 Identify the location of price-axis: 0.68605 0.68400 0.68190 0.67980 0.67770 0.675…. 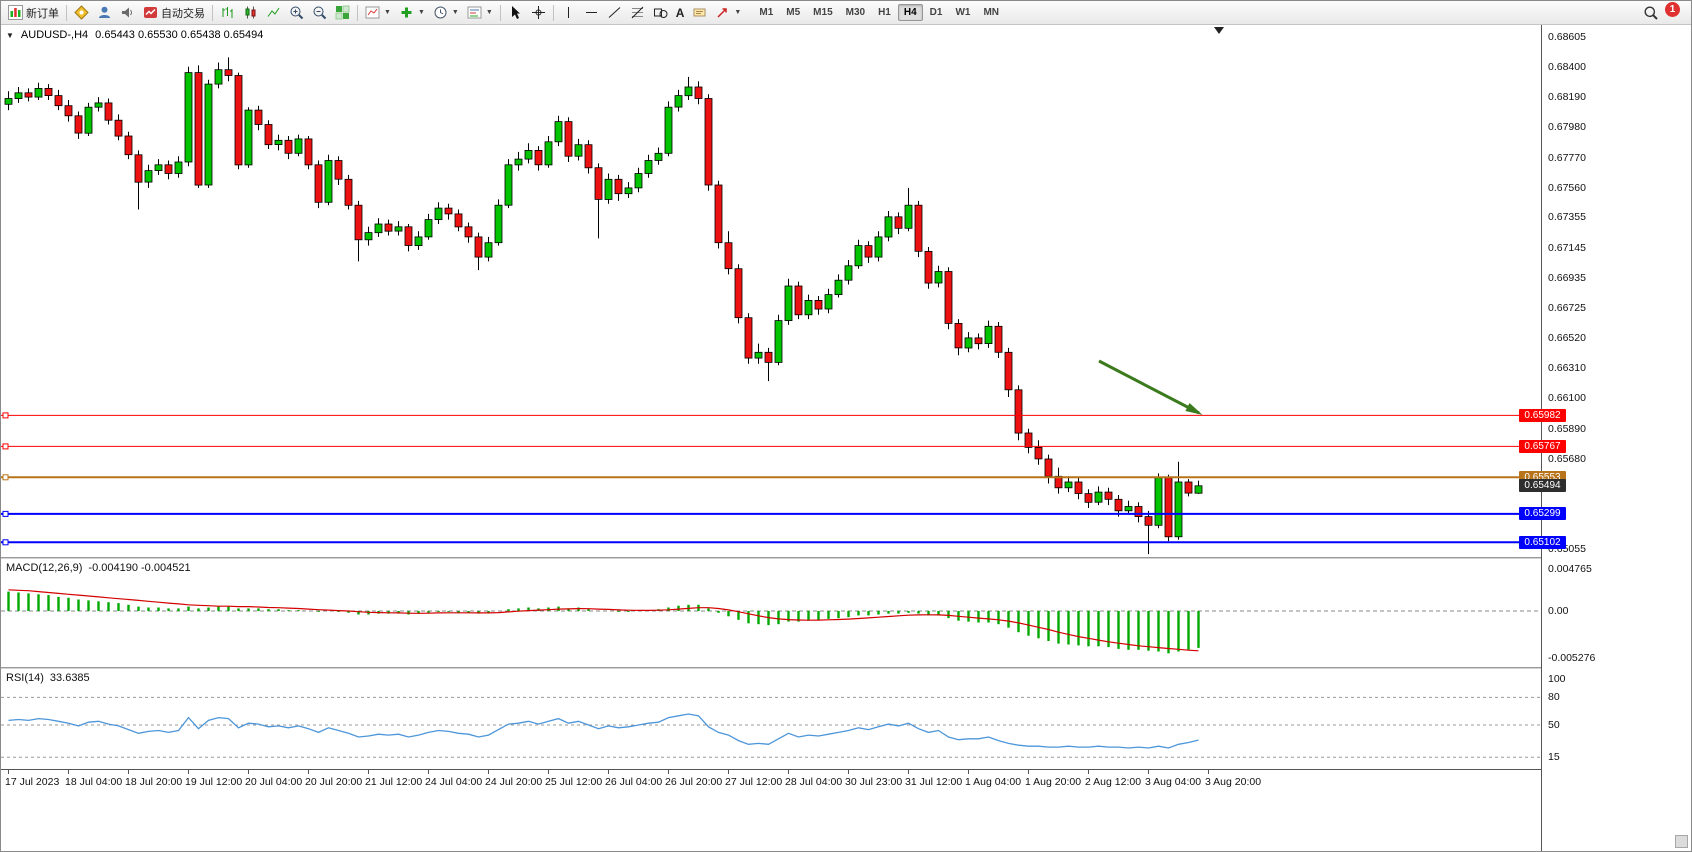
(1605, 438).